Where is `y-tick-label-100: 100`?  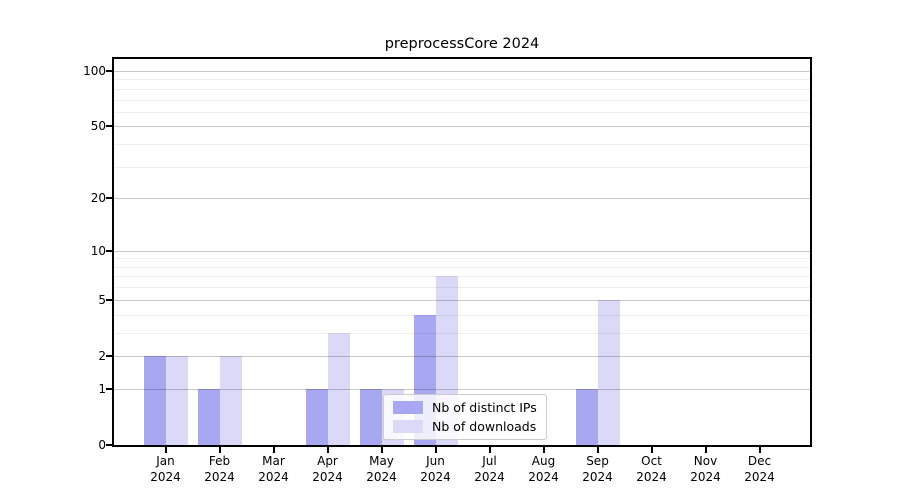 y-tick-label-100: 100 is located at coordinates (94, 70).